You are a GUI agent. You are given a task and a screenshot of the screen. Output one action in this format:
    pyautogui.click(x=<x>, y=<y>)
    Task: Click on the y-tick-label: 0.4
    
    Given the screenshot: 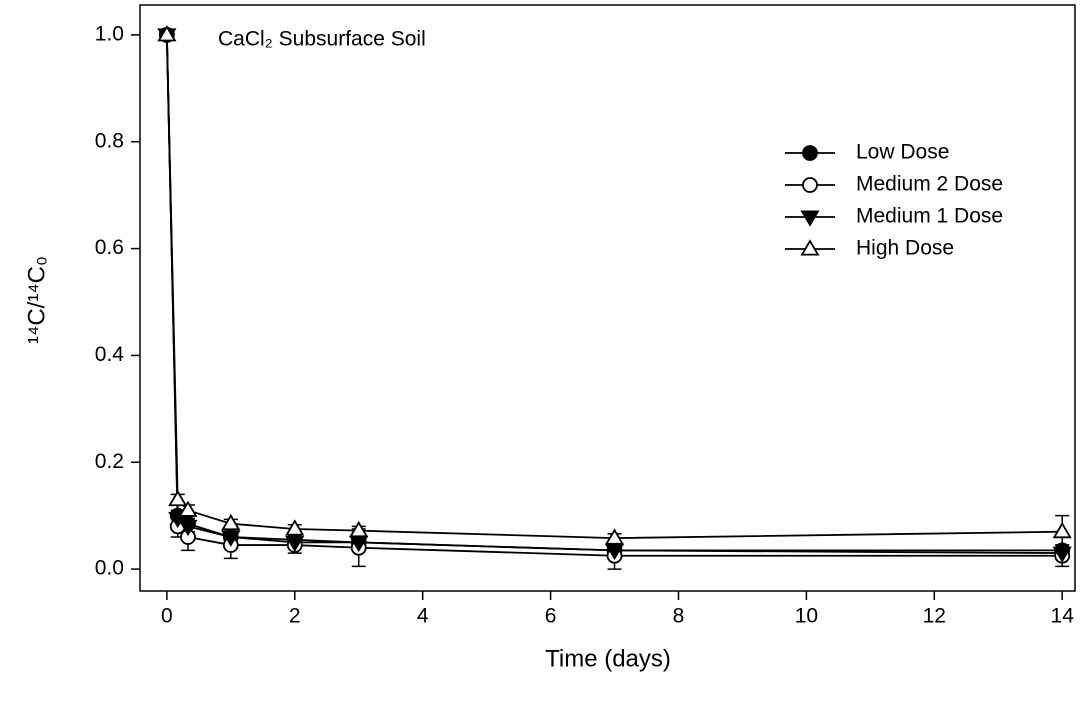 What is the action you would take?
    pyautogui.click(x=110, y=354)
    